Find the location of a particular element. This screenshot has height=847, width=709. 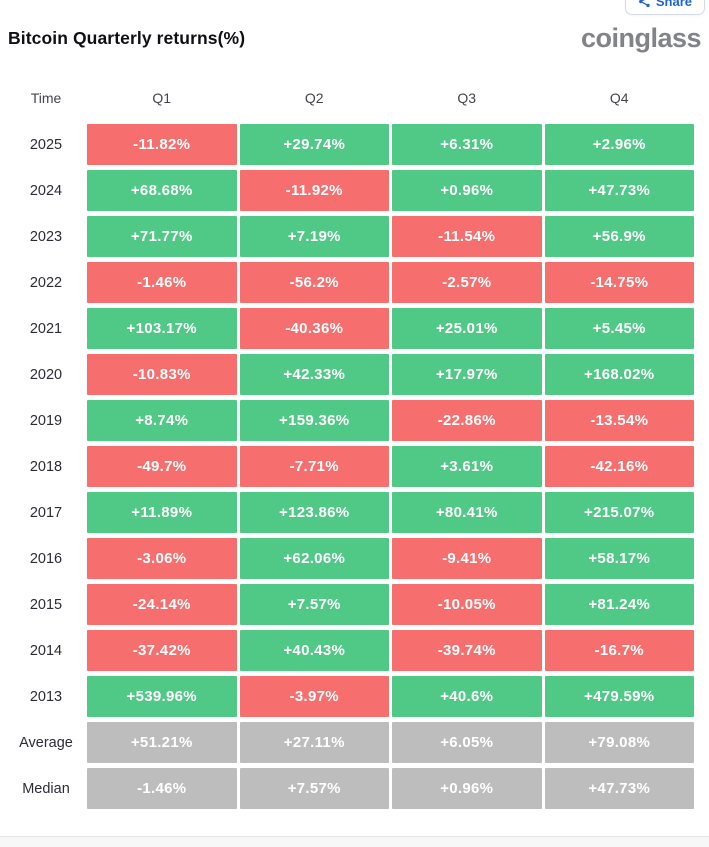

return-cell: +123.86% is located at coordinates (314, 512).